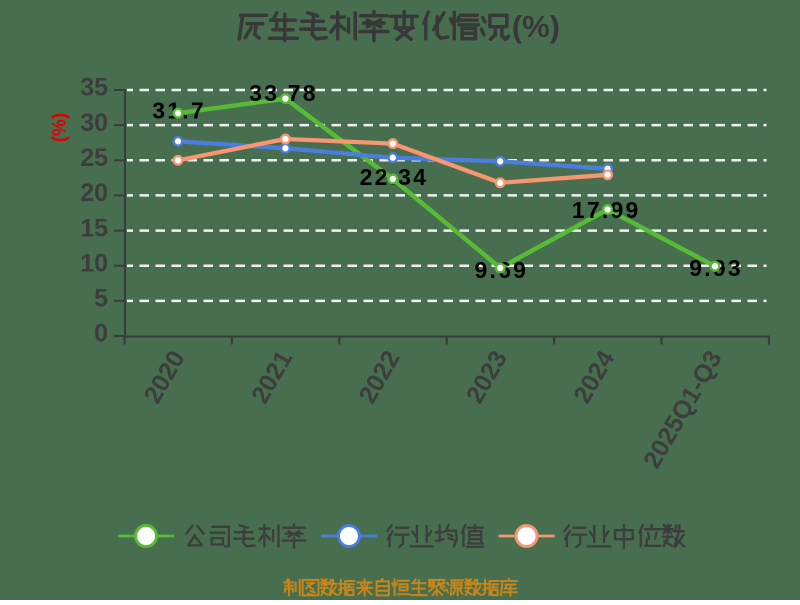 The height and width of the screenshot is (605, 800). Describe the element at coordinates (94, 193) in the screenshot. I see `svg-text: 20` at that location.